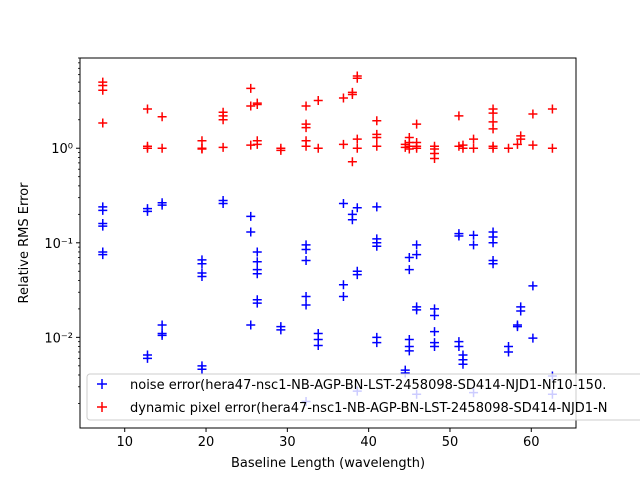 The height and width of the screenshot is (480, 640). I want to click on x-tick-label: 60, so click(531, 442).